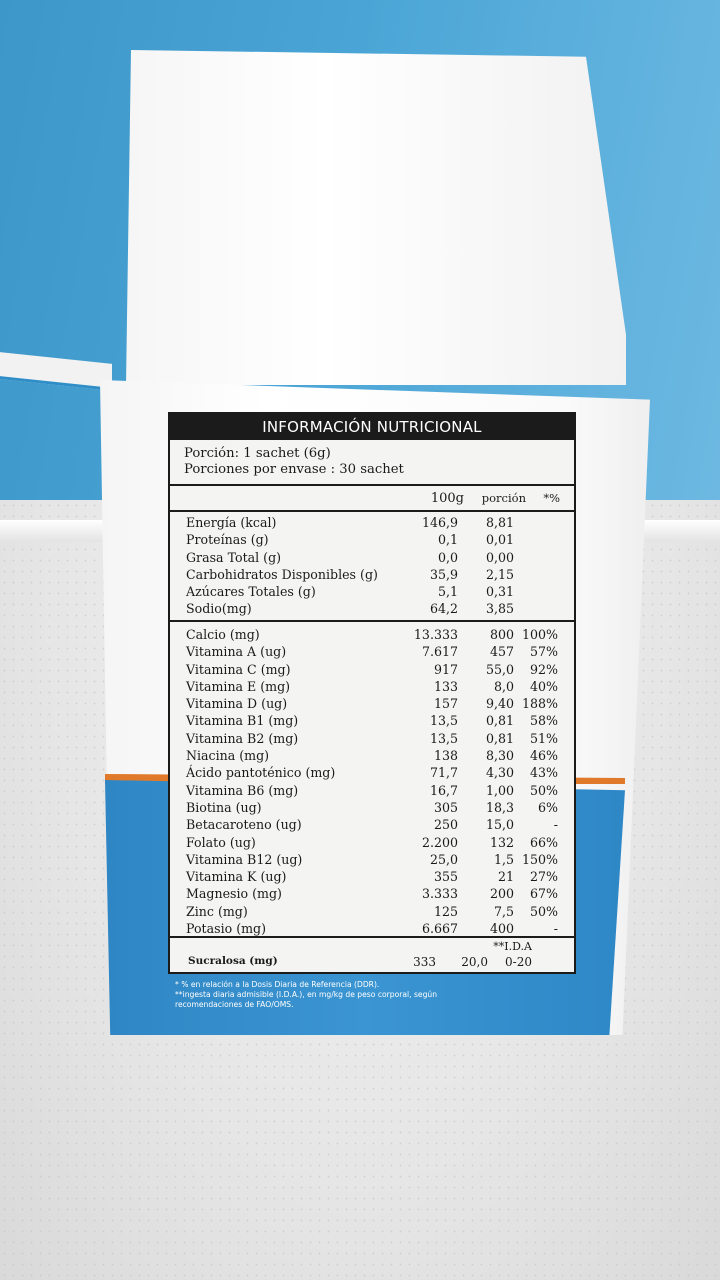 The height and width of the screenshot is (1280, 720). What do you see at coordinates (372, 522) in the screenshot?
I see `nutrient-row: Energía (kcal) 146,9 8,81` at bounding box center [372, 522].